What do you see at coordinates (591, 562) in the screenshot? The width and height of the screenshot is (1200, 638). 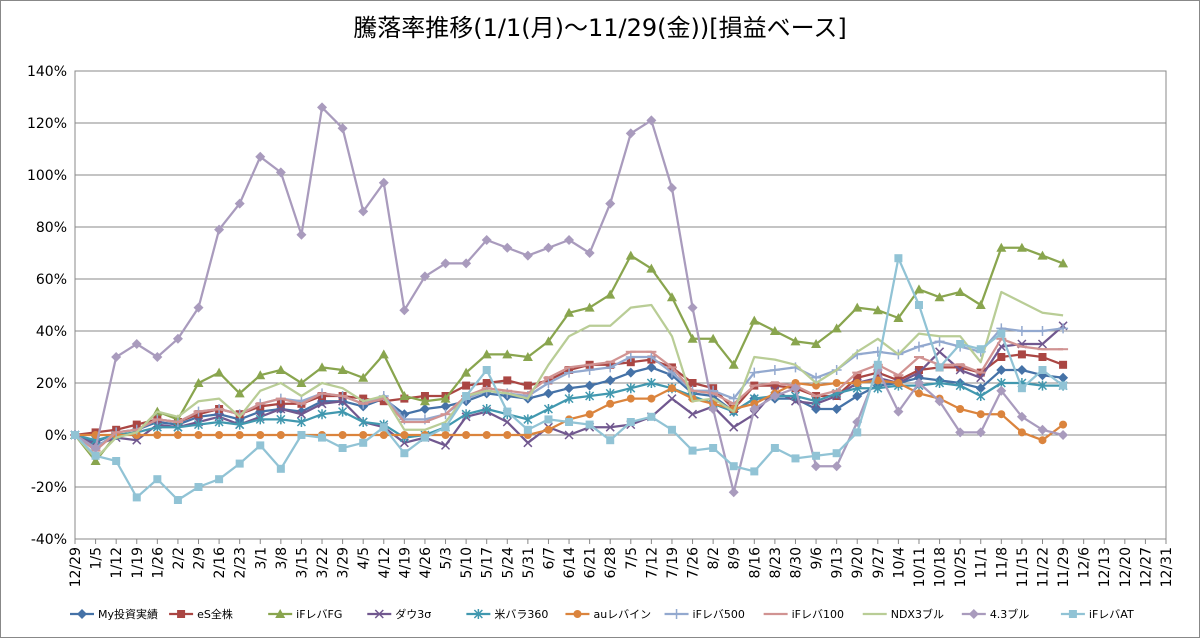 I see `x-tick-label: 6/21` at bounding box center [591, 562].